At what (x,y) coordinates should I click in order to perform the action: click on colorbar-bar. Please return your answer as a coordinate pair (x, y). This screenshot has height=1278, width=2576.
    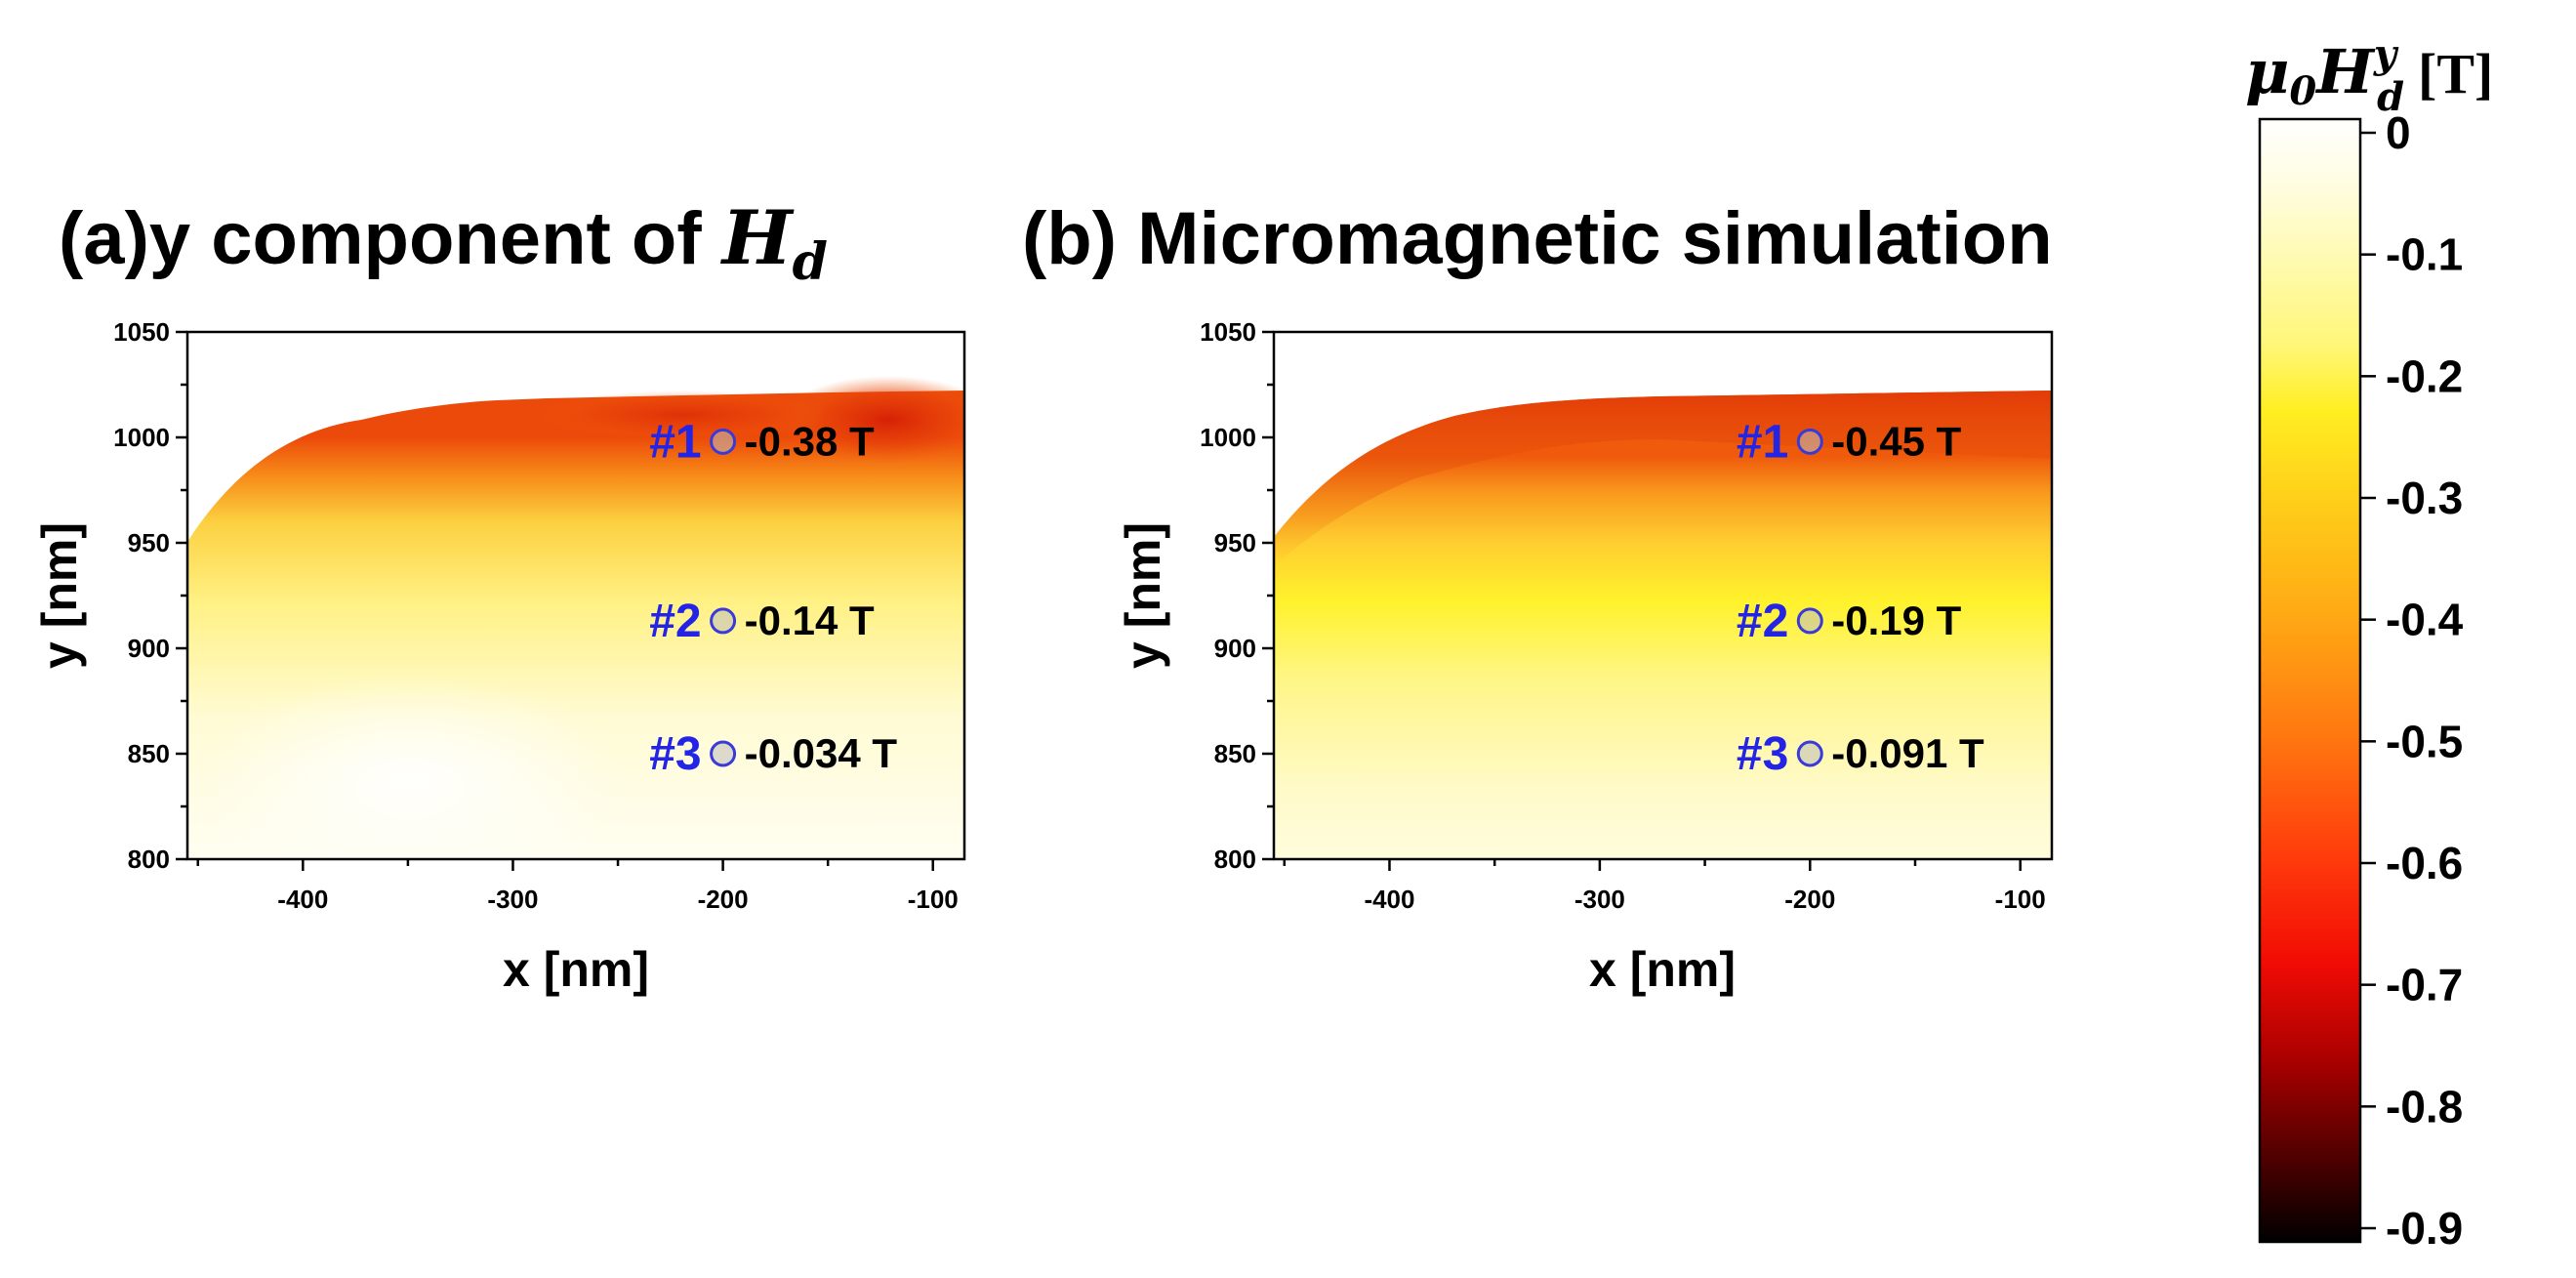
    Looking at the image, I should click on (2310, 680).